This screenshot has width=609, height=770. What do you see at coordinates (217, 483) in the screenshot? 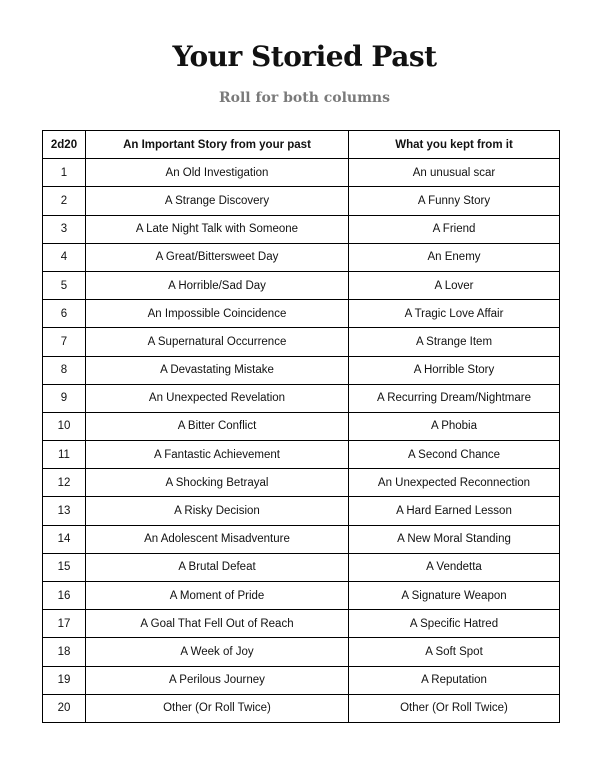
I see `story-cell: A Shocking Betrayal` at bounding box center [217, 483].